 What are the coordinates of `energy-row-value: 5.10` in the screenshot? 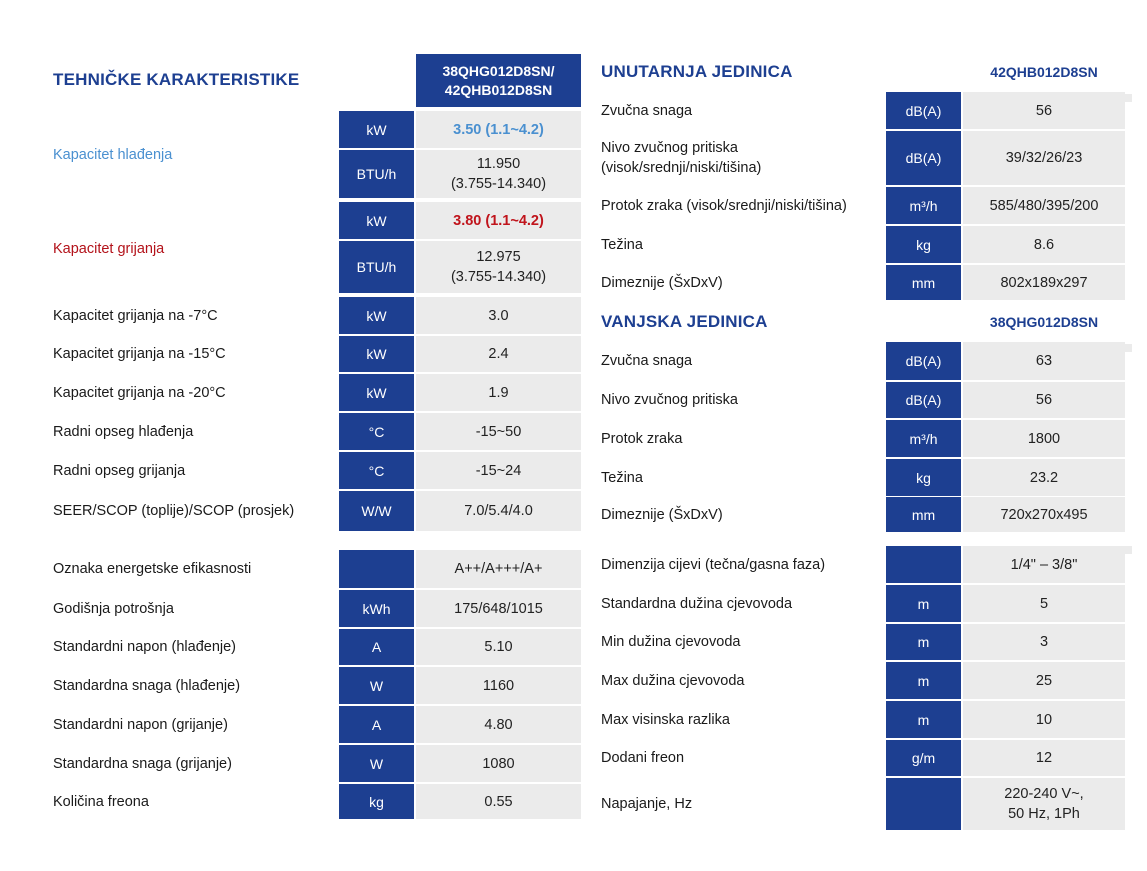 It's located at (498, 647).